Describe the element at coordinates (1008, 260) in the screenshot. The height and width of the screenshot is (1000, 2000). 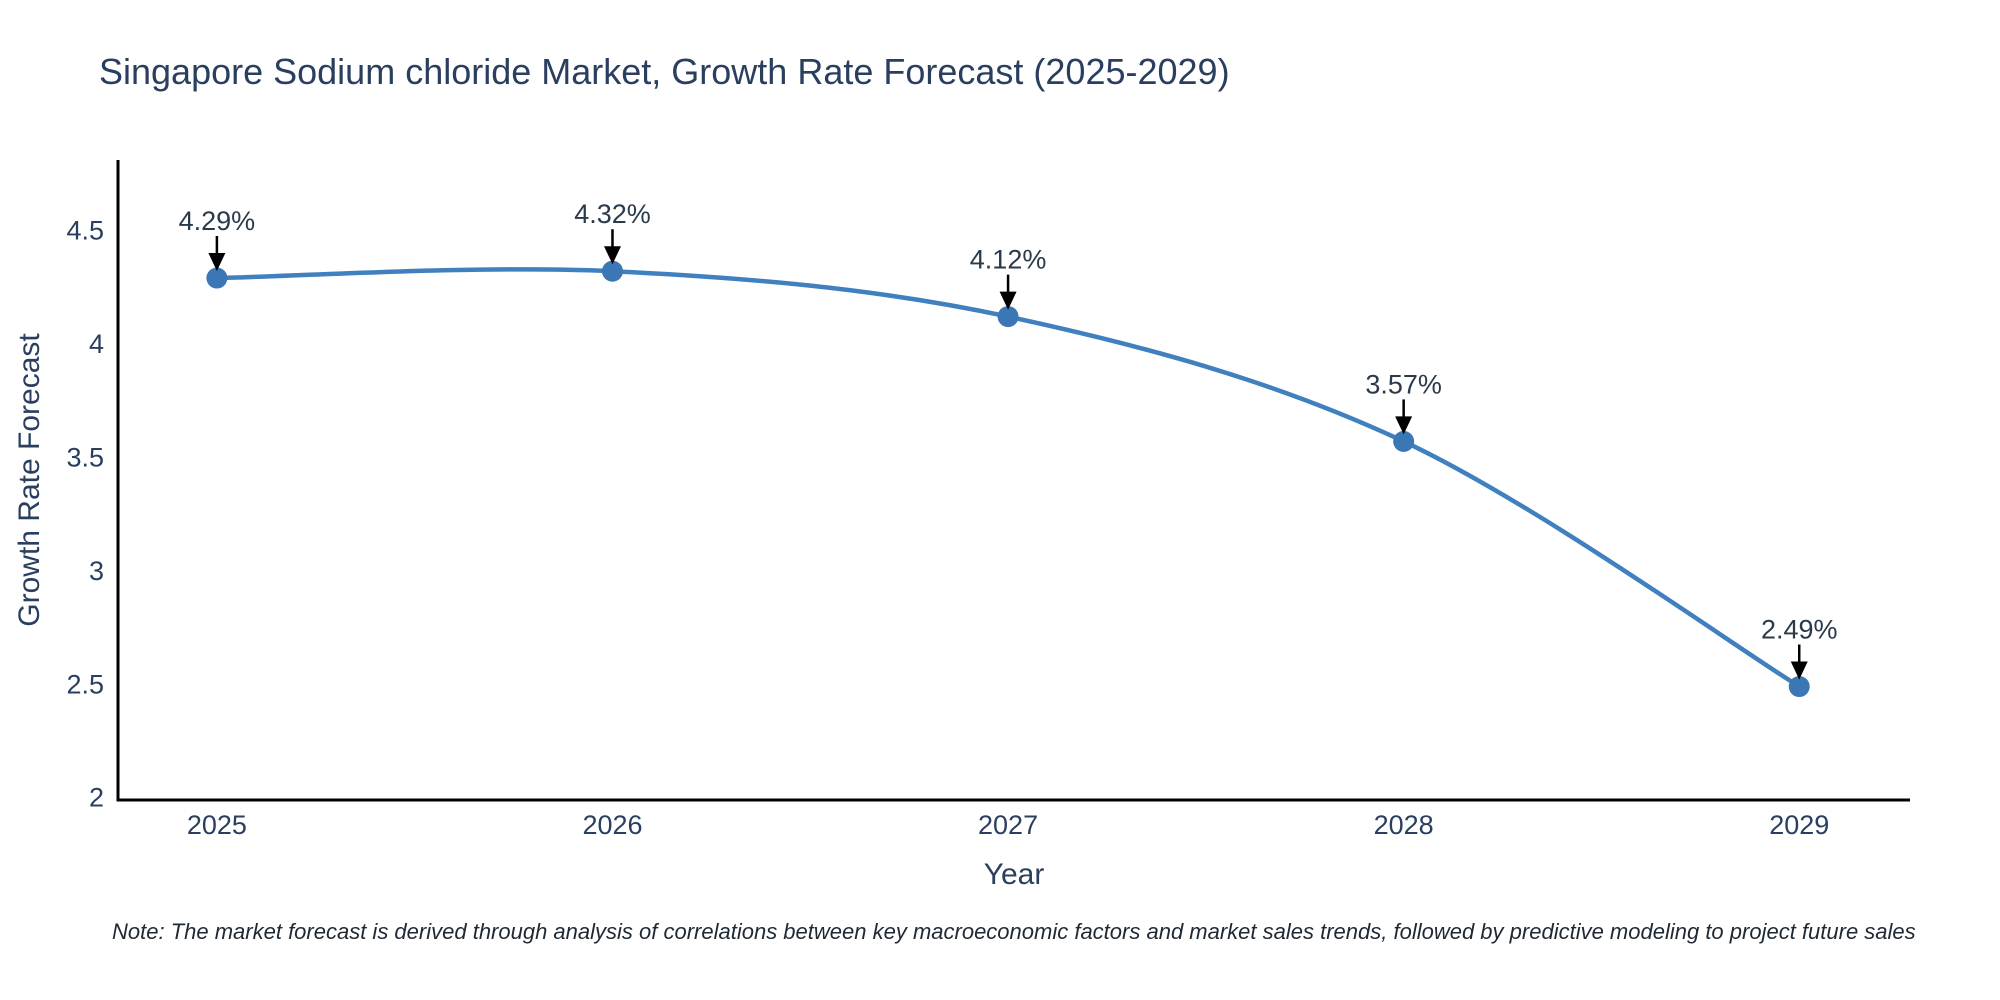
I see `point-value-label: 4.12%` at that location.